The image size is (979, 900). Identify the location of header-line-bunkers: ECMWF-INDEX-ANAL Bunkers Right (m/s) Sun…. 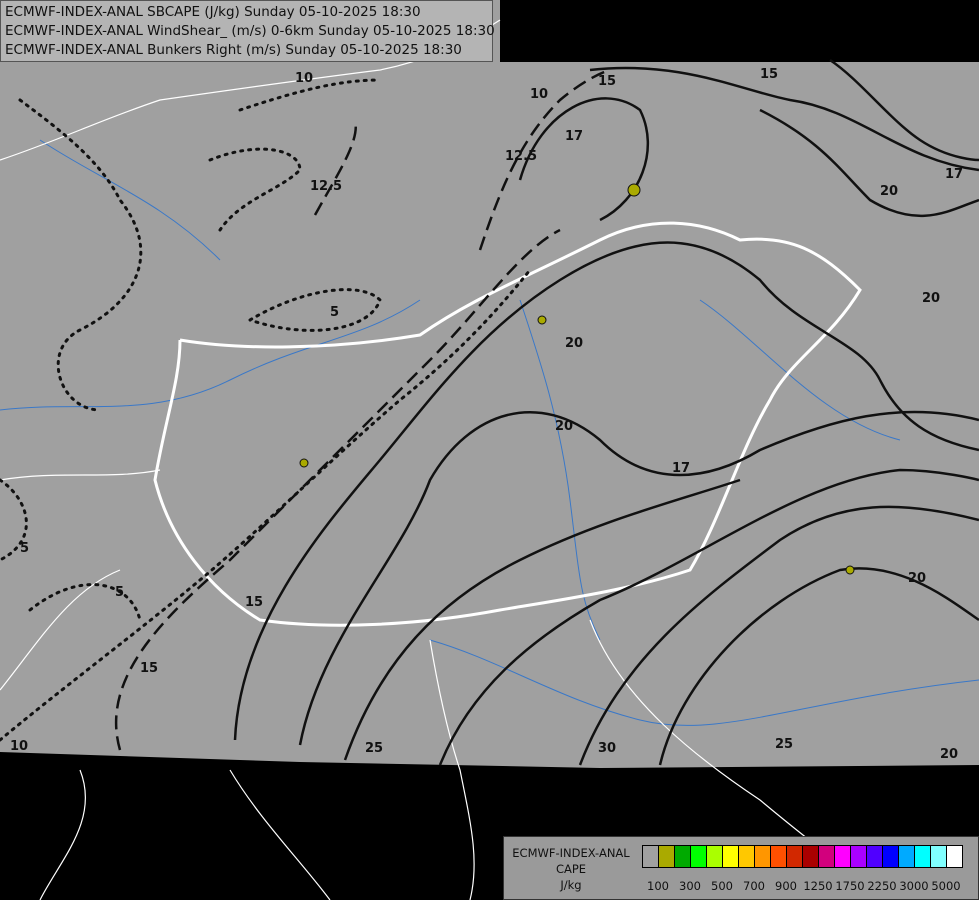
(233, 50).